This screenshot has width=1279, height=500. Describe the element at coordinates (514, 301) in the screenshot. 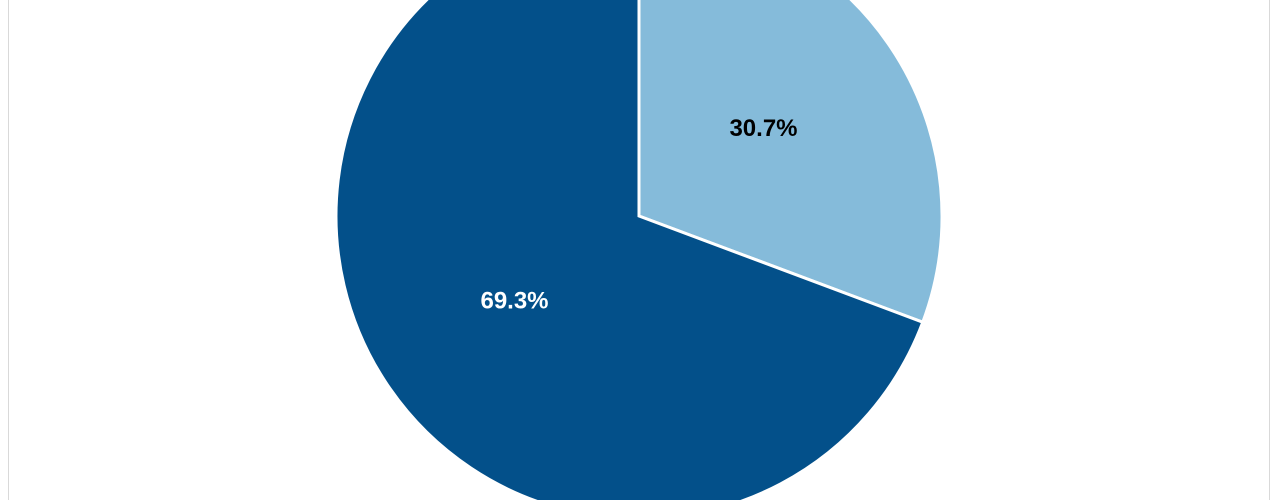

I see `data-label: 69.3%` at that location.